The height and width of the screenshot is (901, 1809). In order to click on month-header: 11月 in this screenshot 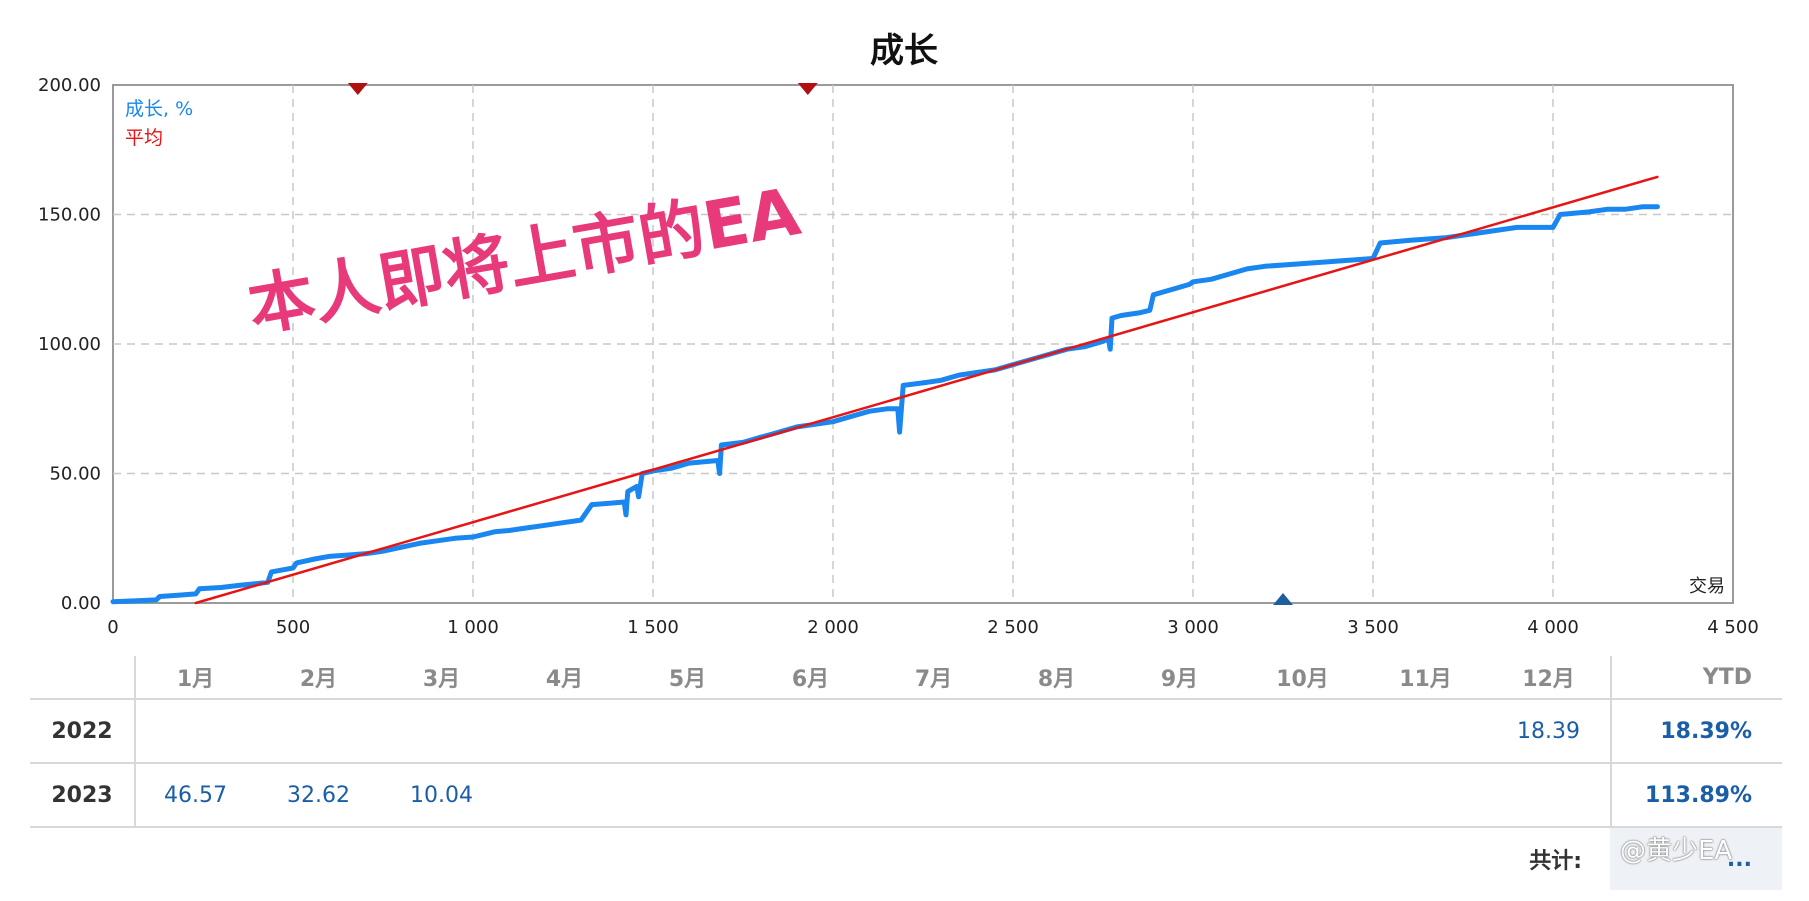, I will do `click(1425, 679)`.